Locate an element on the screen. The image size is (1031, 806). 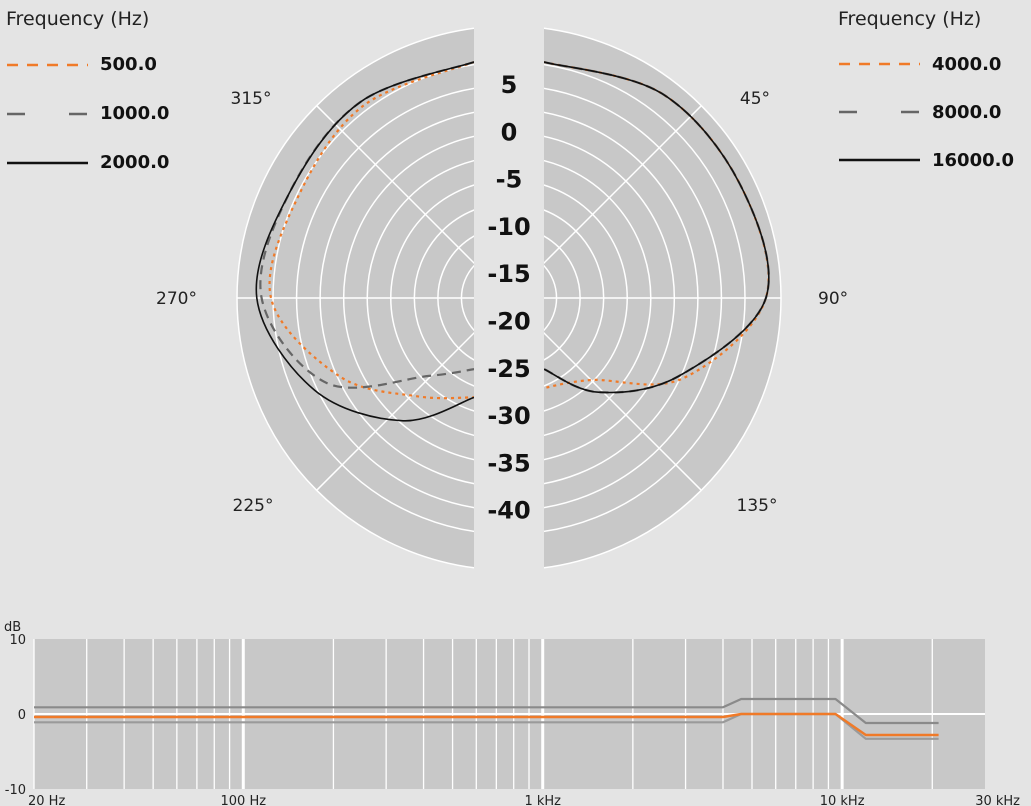
y-axis-label: dB is located at coordinates (12, 627).